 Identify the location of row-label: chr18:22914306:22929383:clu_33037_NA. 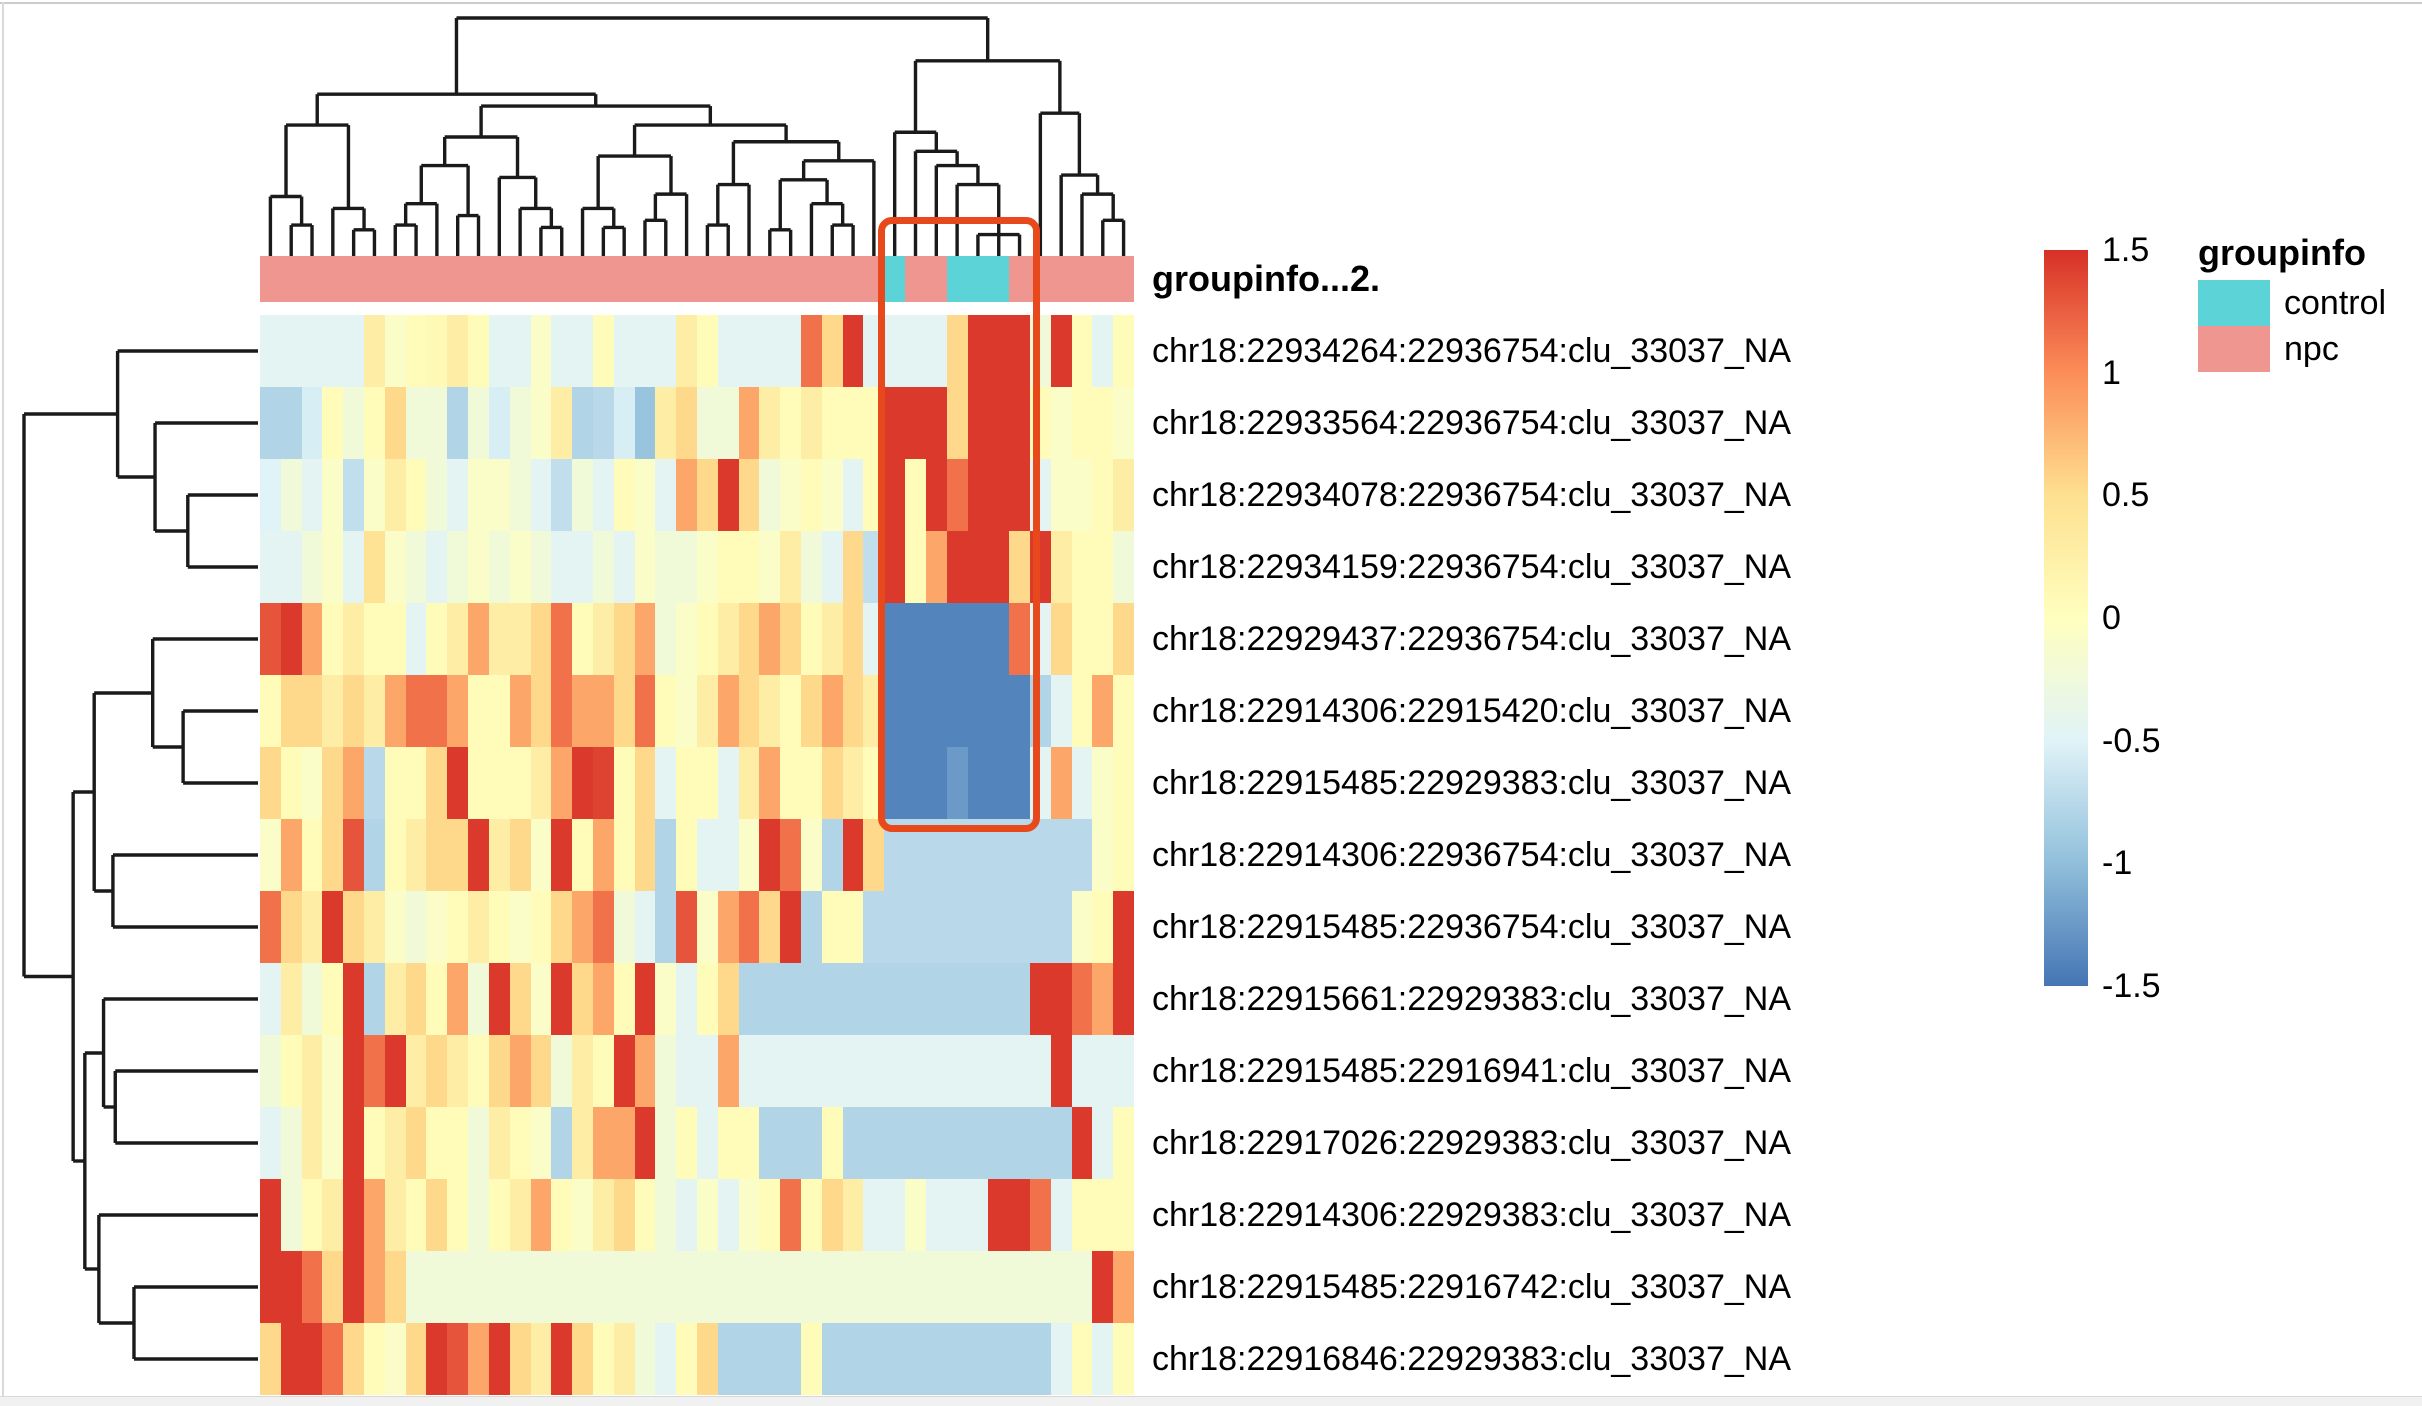
(1471, 1215).